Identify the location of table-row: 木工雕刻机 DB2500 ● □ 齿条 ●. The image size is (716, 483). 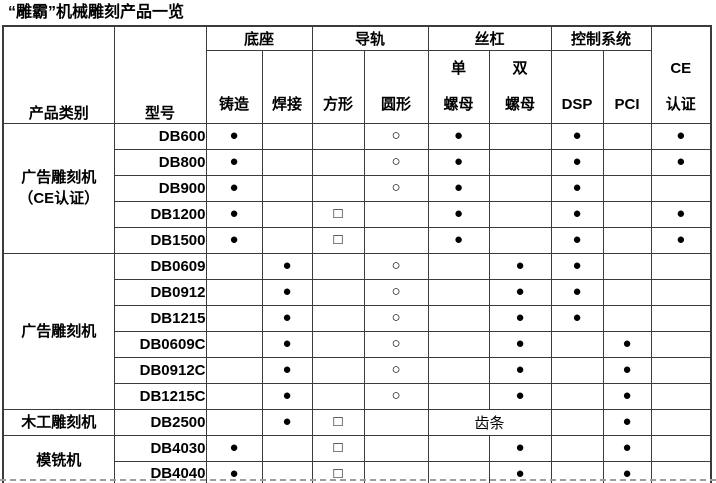
(357, 422).